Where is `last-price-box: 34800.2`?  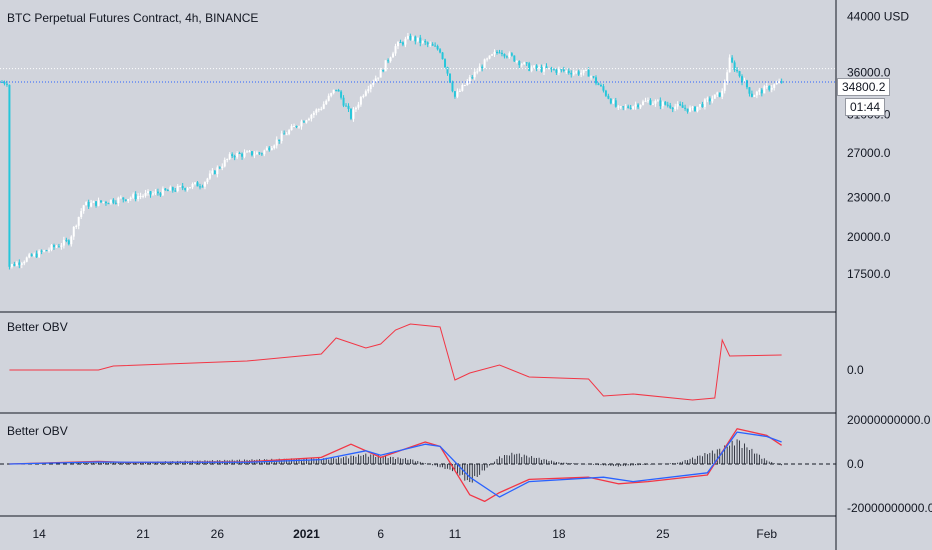
last-price-box: 34800.2 is located at coordinates (864, 87).